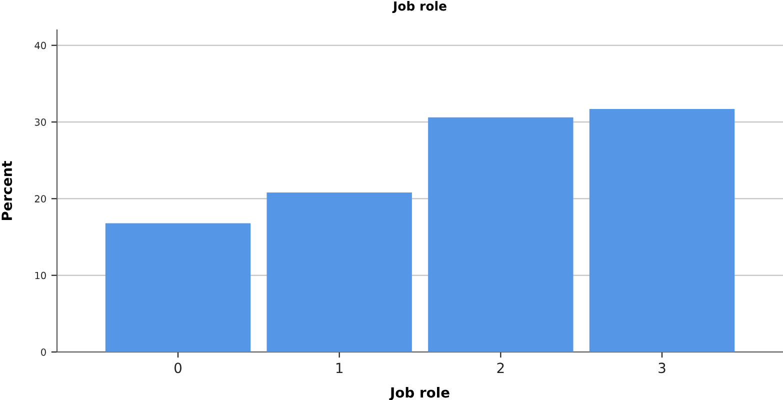 Image resolution: width=783 pixels, height=400 pixels. I want to click on y-tick-label: 20, so click(40, 198).